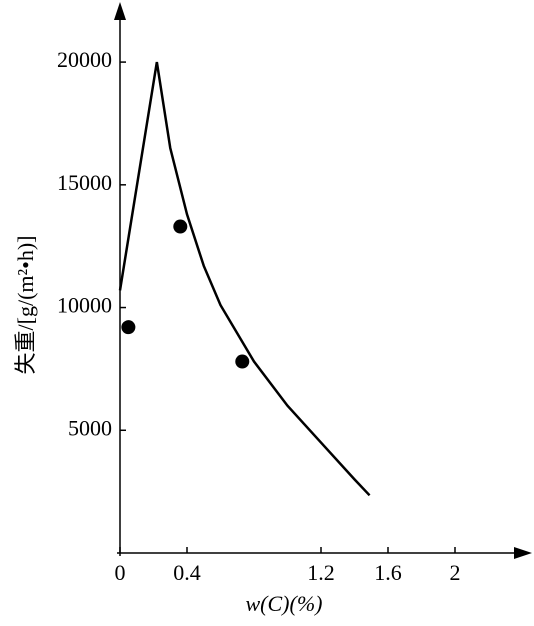 The image size is (534, 626). Describe the element at coordinates (84, 305) in the screenshot. I see `y-tick-label: 10000` at that location.